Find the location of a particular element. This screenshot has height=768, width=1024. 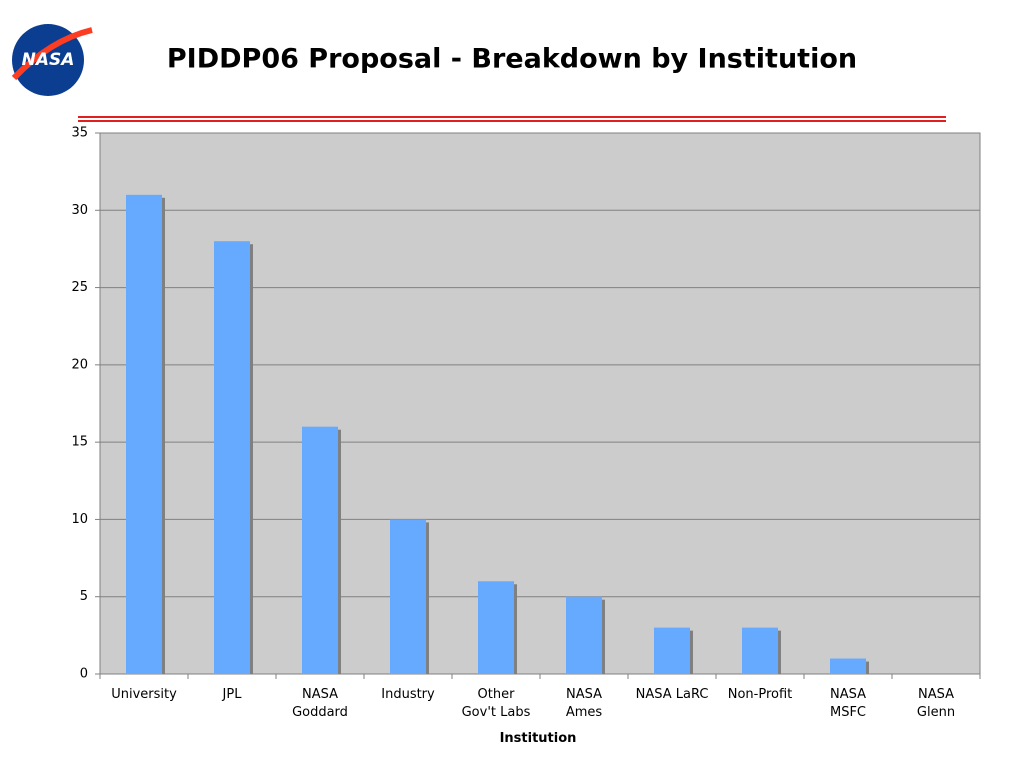

nasa-logo: NASA is located at coordinates (52, 60).